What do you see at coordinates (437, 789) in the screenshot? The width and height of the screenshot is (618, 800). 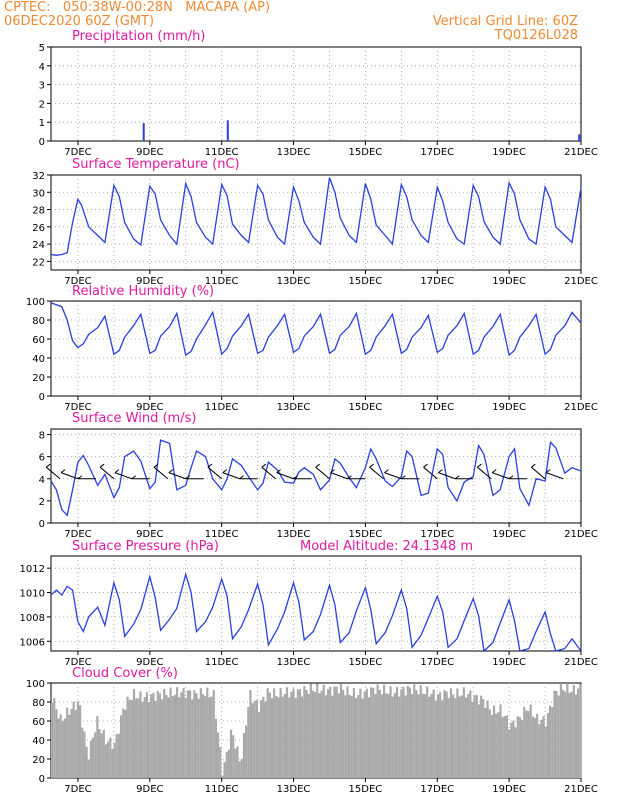 I see `cloud-xtick-label: 17DEC` at bounding box center [437, 789].